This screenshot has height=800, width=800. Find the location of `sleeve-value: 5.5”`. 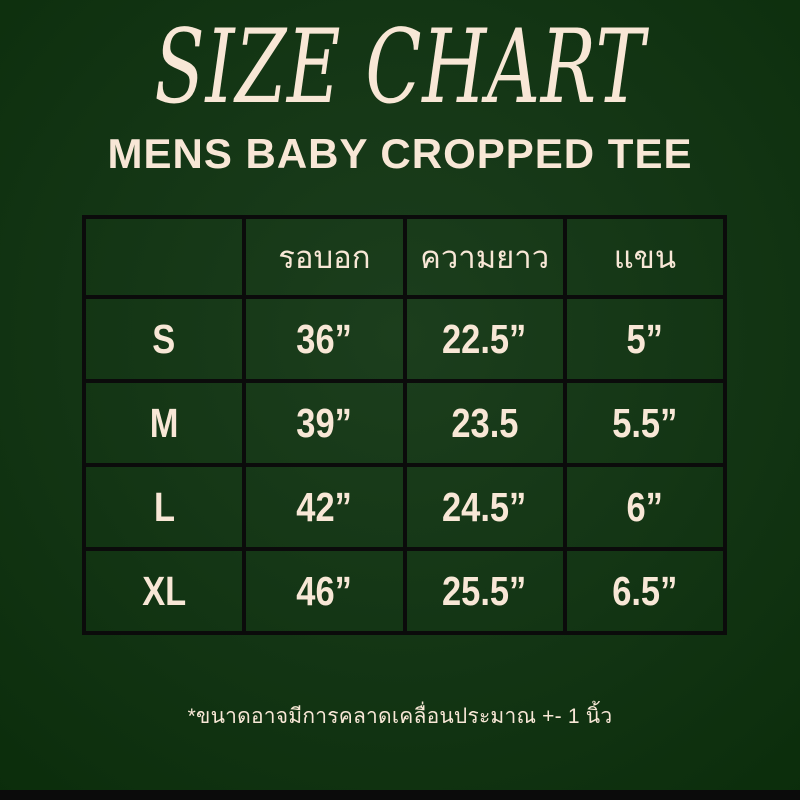

sleeve-value: 5.5” is located at coordinates (645, 422).